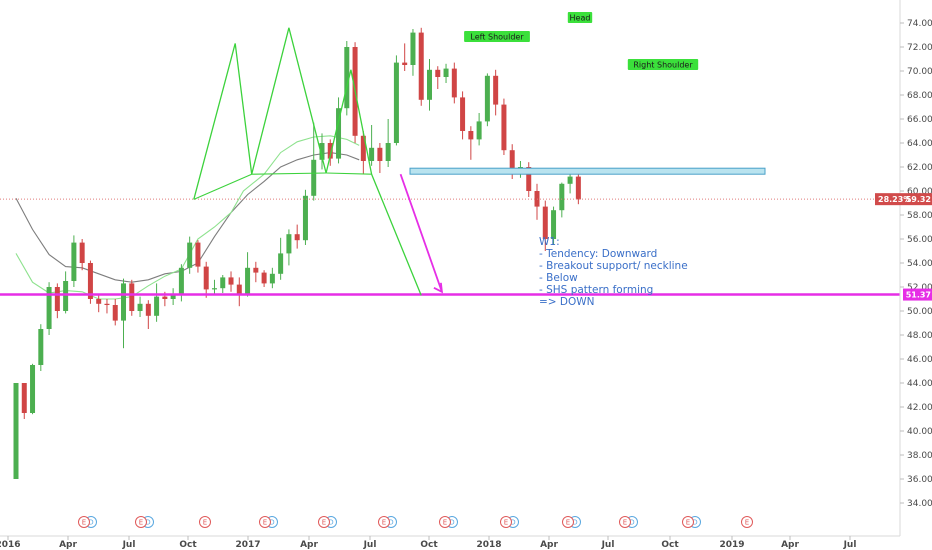  What do you see at coordinates (919, 408) in the screenshot?
I see `y-tick-label: 42.00` at bounding box center [919, 408].